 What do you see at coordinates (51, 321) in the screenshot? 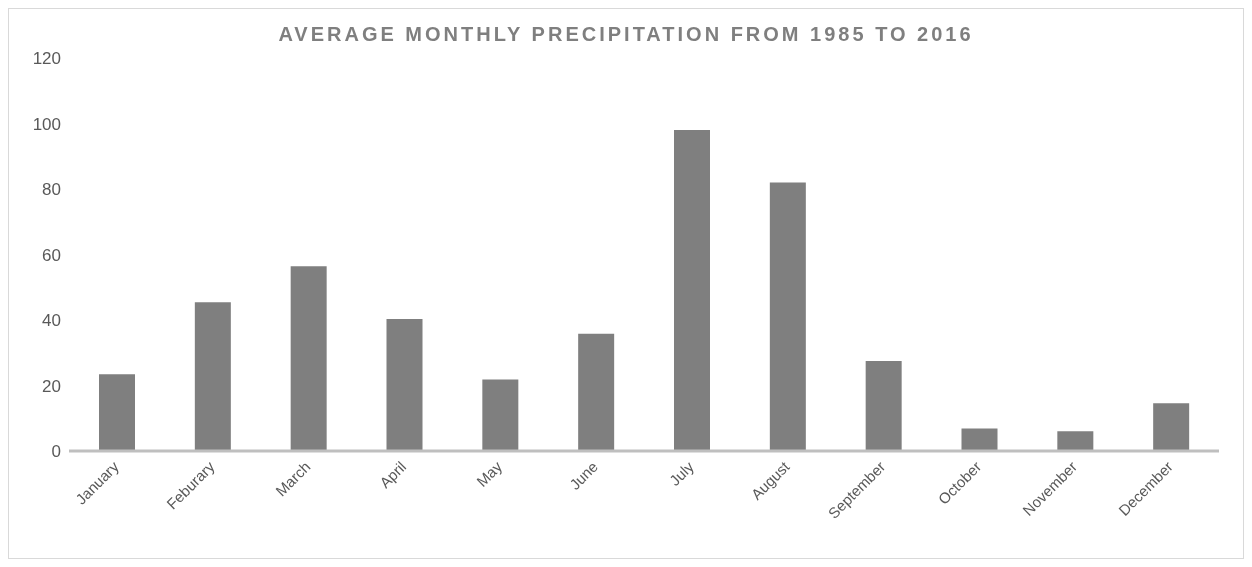
I see `y-tick-label: 40` at bounding box center [51, 321].